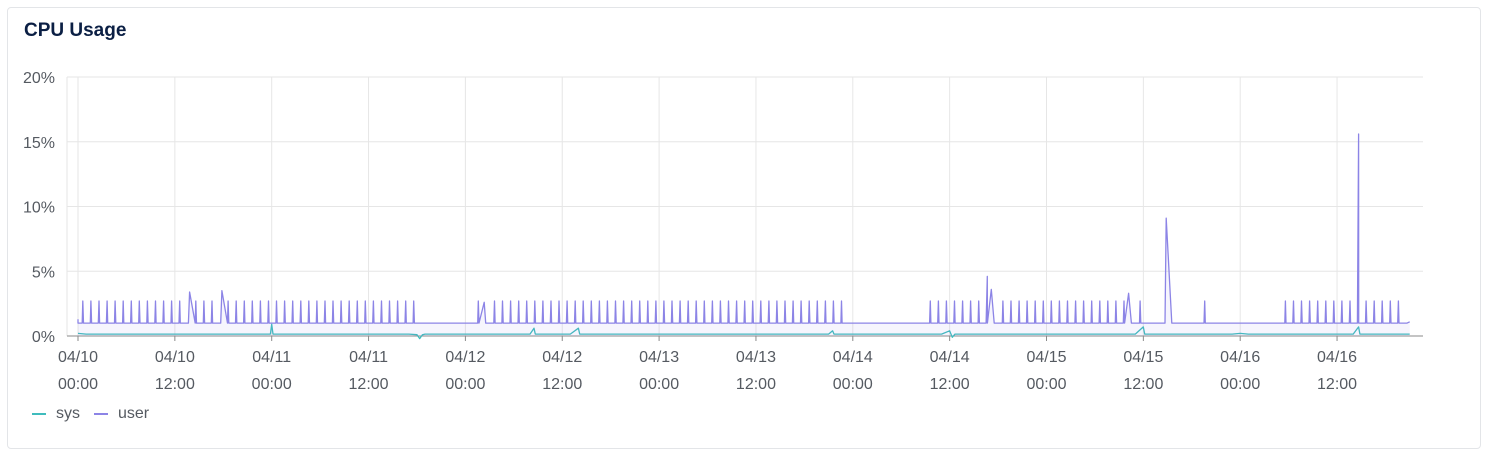  What do you see at coordinates (68, 413) in the screenshot?
I see `legend-label-sys: sys` at bounding box center [68, 413].